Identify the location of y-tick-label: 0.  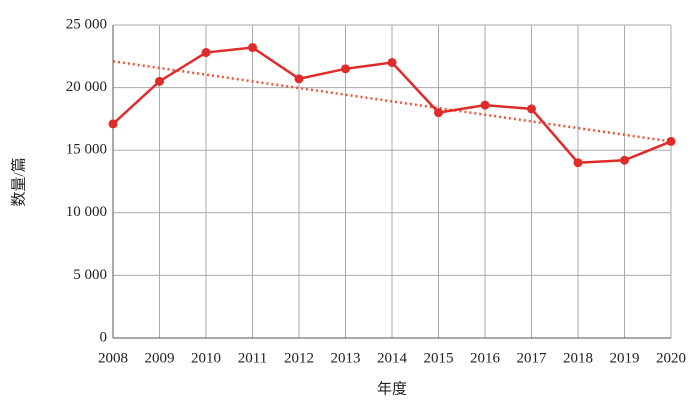
(104, 337).